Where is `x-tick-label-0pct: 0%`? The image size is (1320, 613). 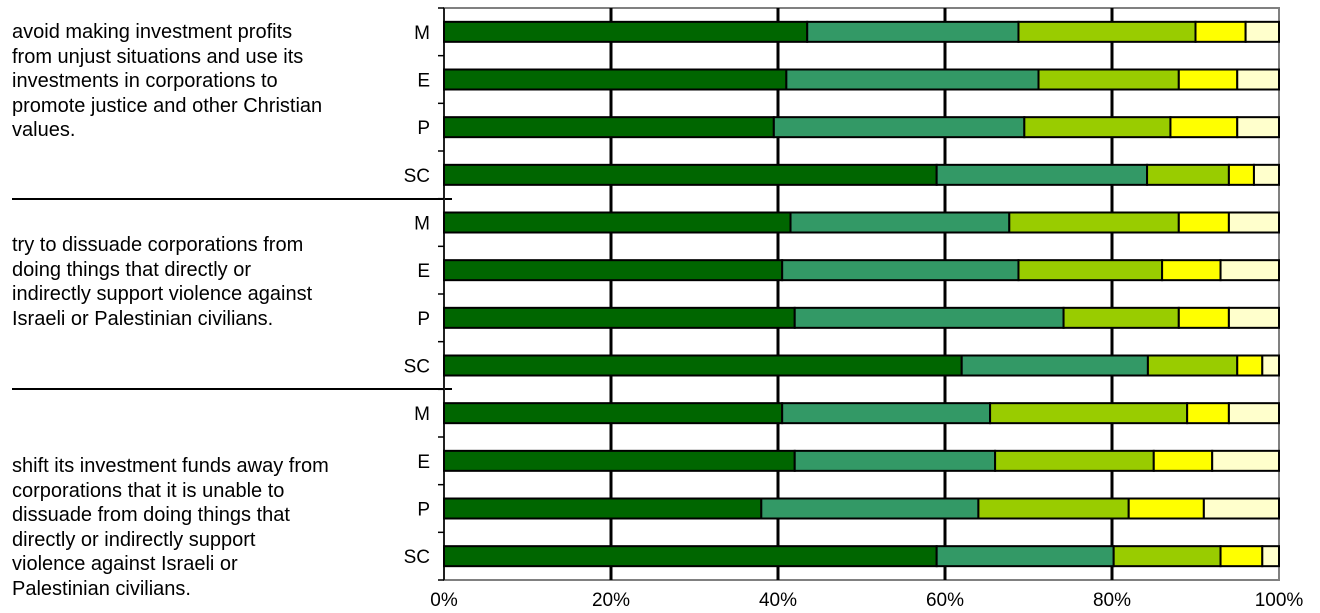
x-tick-label-0pct: 0% is located at coordinates (444, 600).